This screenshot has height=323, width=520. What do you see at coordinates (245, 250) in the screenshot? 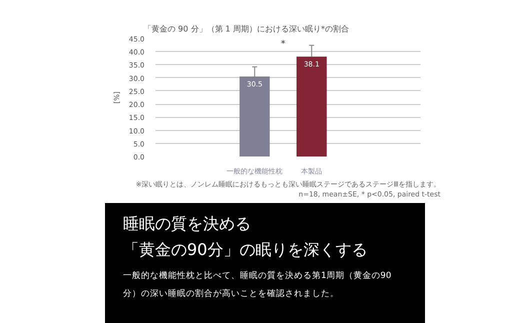
I see `text: 「黄金の90分」の眠りを深くする` at bounding box center [245, 250].